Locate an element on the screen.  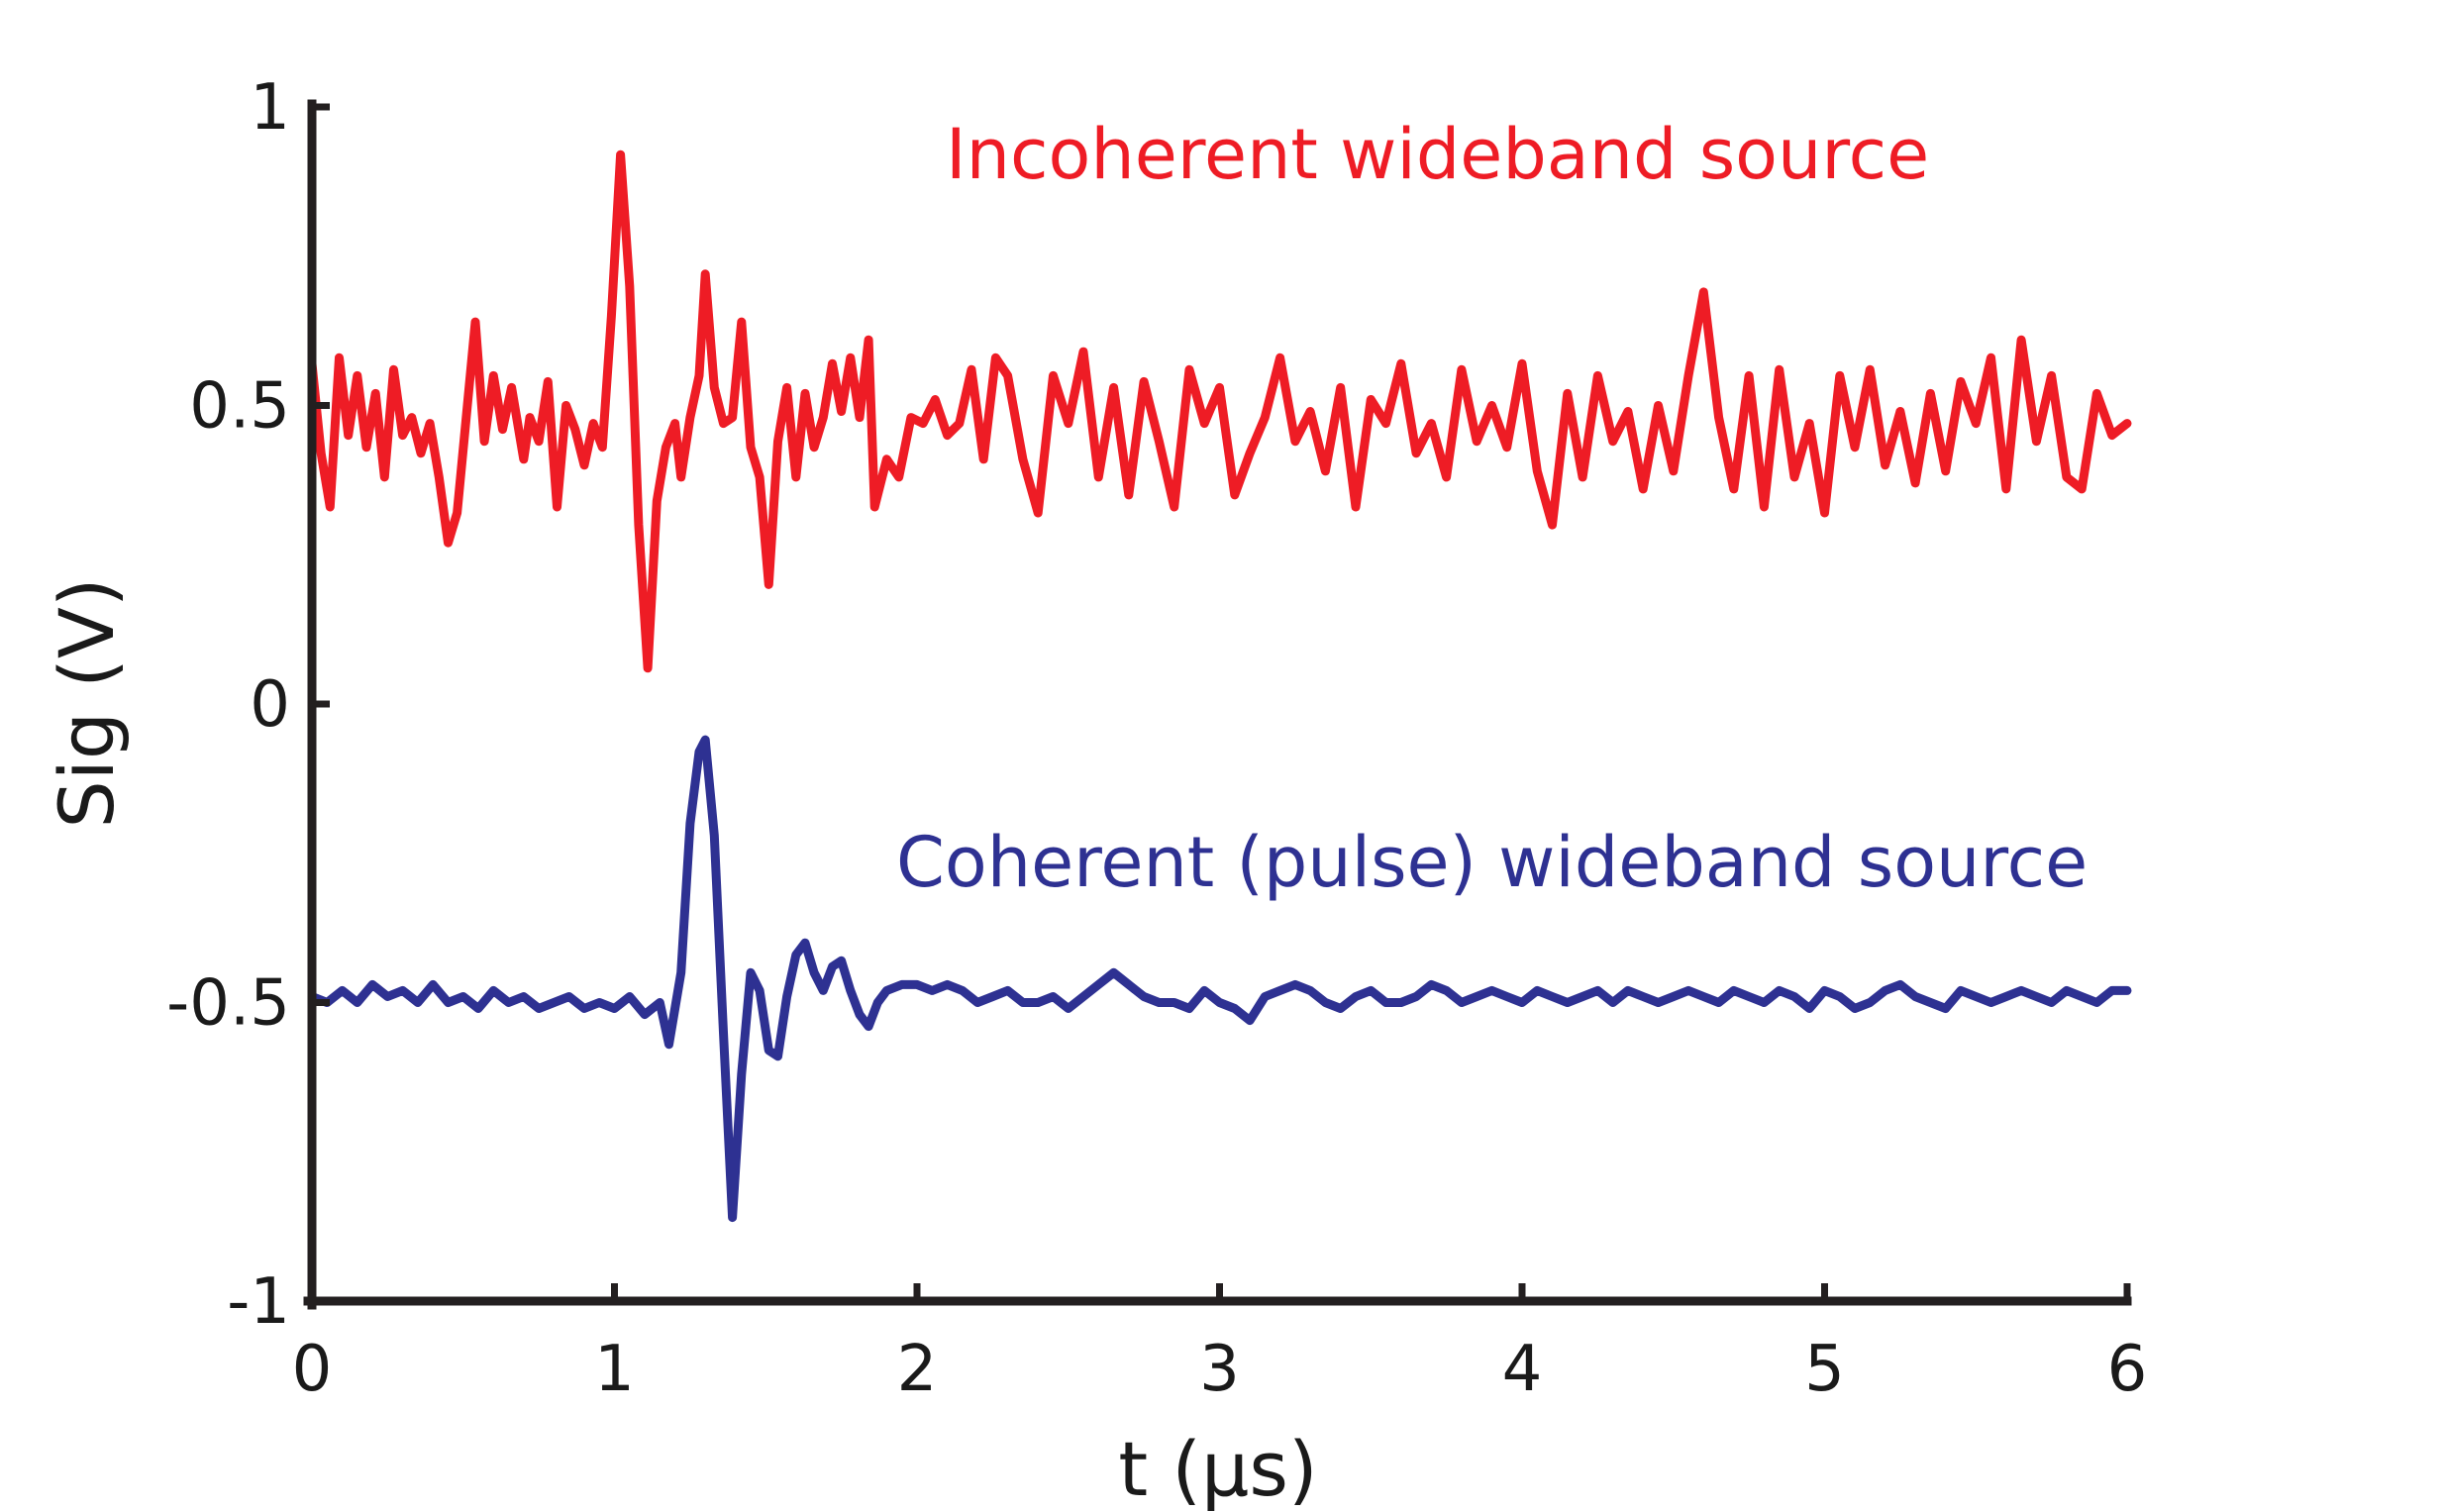
y-tick-label: 0.5 is located at coordinates (239, 407).